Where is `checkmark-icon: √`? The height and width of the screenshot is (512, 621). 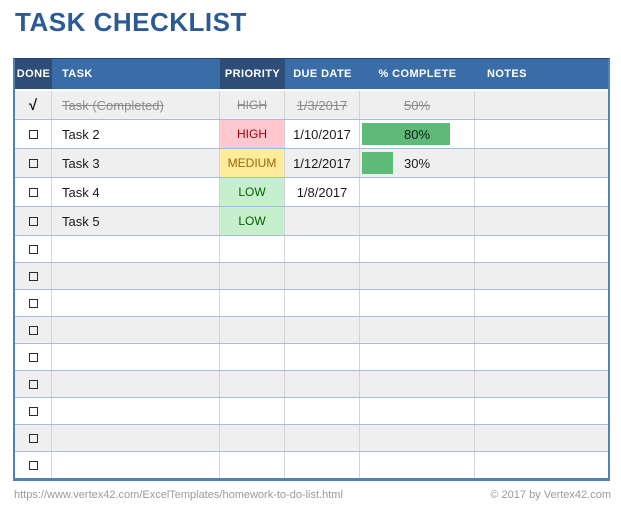
checkmark-icon: √ is located at coordinates (33, 105).